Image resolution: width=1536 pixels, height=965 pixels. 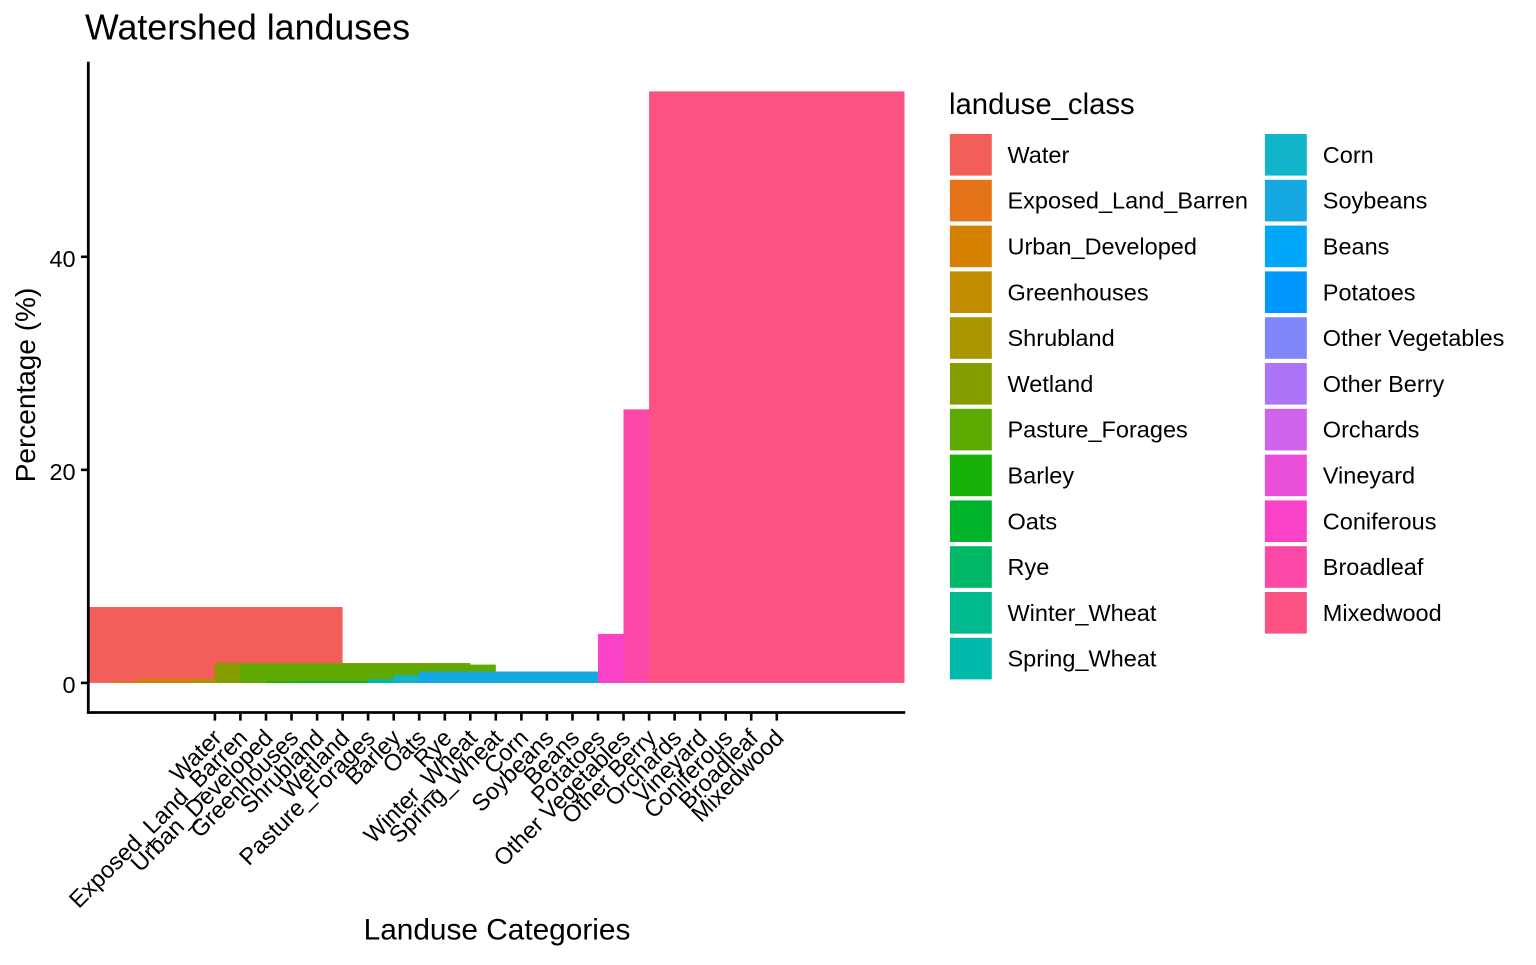 What do you see at coordinates (1369, 292) in the screenshot?
I see `svg-text: Potatoes` at bounding box center [1369, 292].